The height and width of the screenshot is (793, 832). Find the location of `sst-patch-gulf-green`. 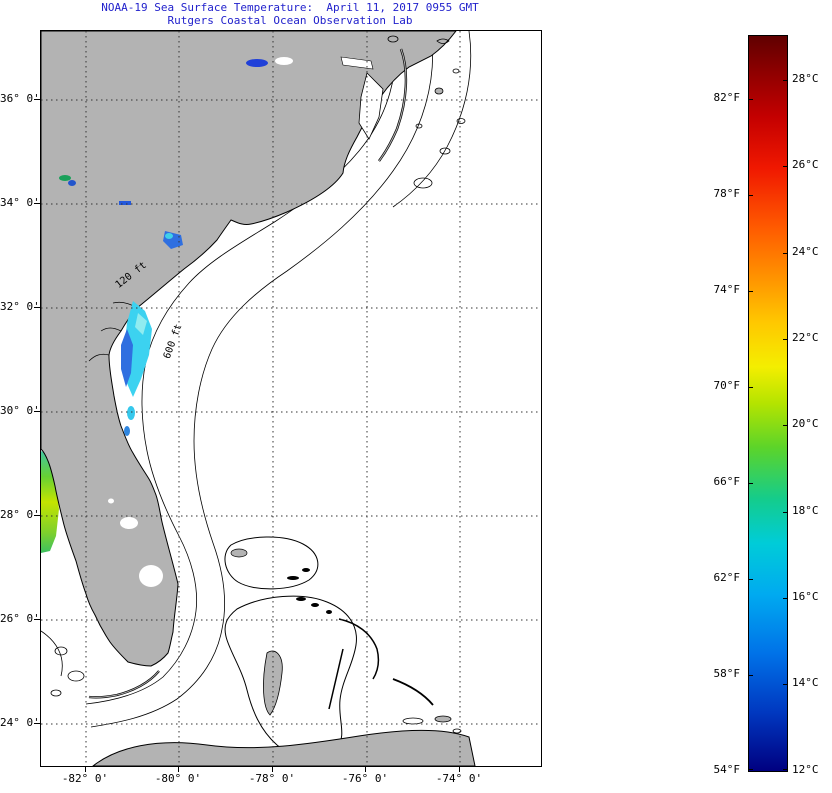

sst-patch-gulf-green is located at coordinates (50, 502).